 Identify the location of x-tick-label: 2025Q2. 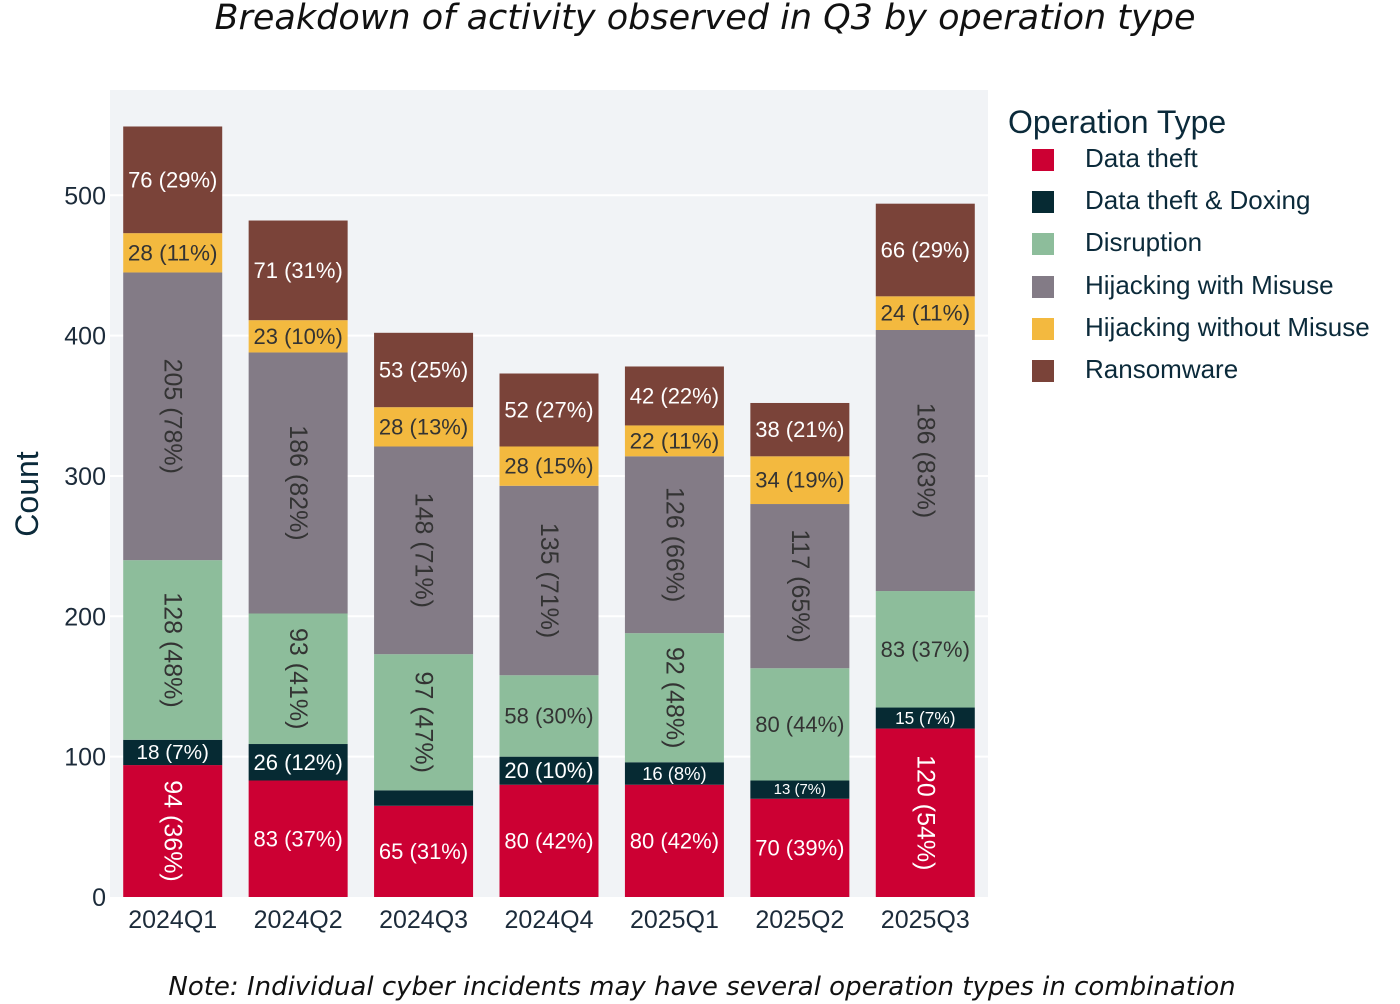
(799, 920).